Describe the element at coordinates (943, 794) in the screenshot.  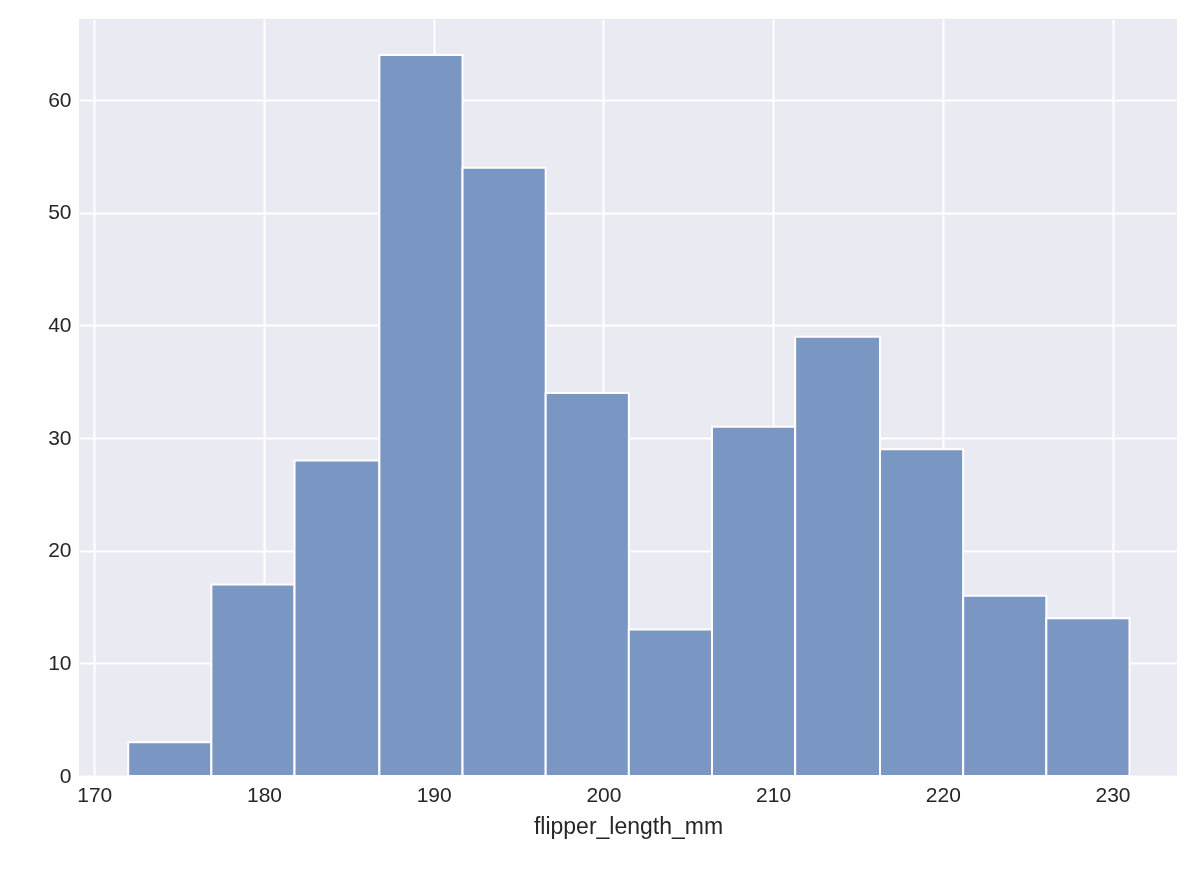
I see `x-tick-label: 220` at that location.